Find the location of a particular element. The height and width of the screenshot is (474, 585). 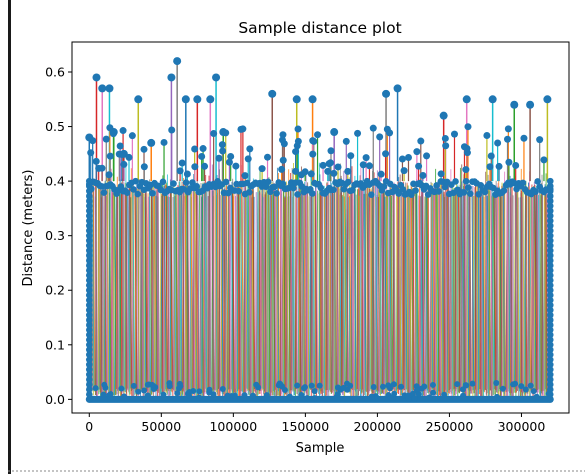

y-tick-label: 0.5 is located at coordinates (55, 126).